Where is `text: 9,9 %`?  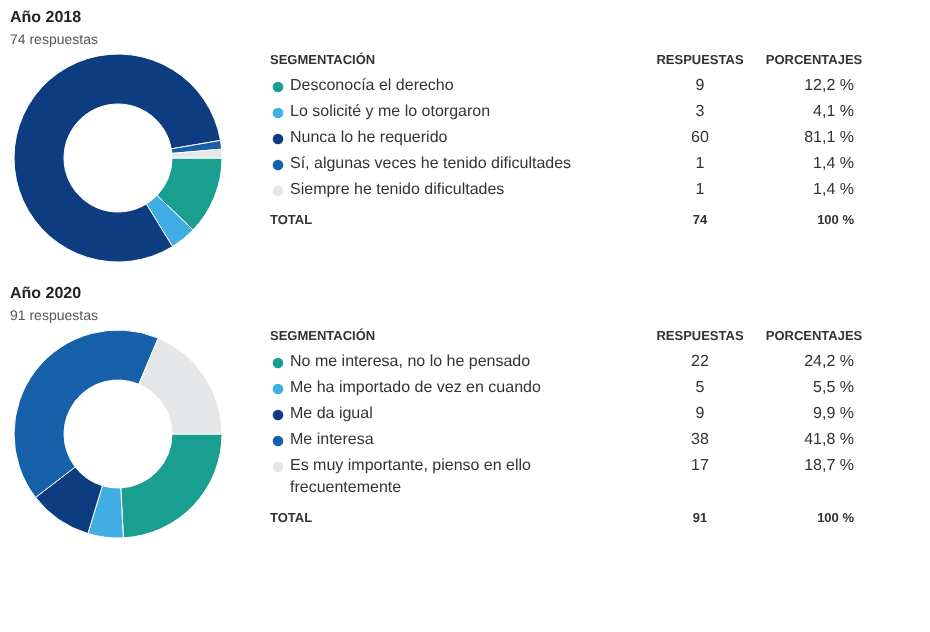
text: 9,9 % is located at coordinates (833, 413).